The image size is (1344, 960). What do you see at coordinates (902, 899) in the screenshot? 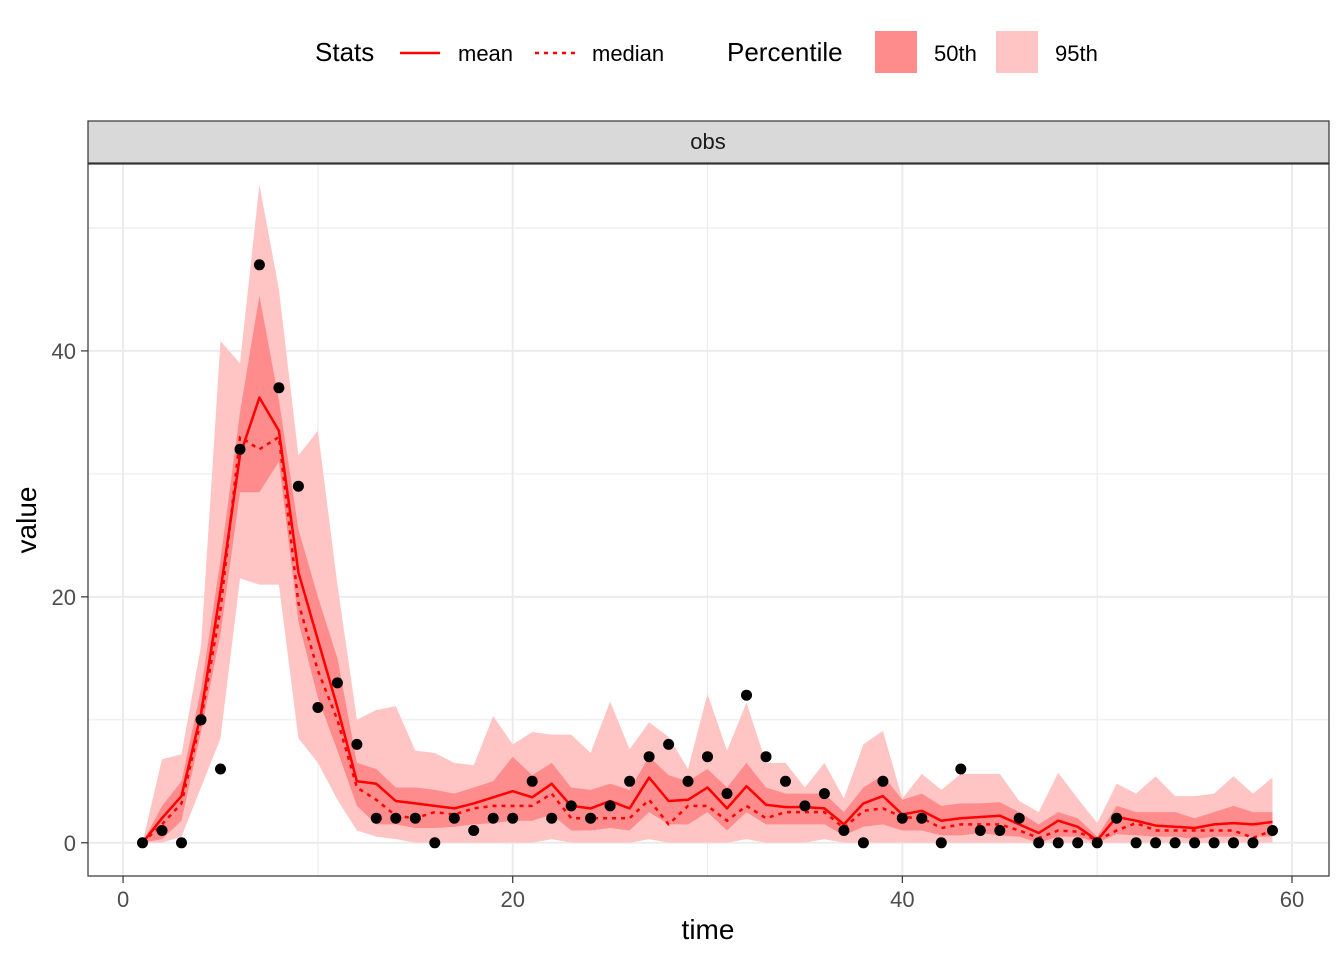
I see `x-tick-label: 40` at bounding box center [902, 899].